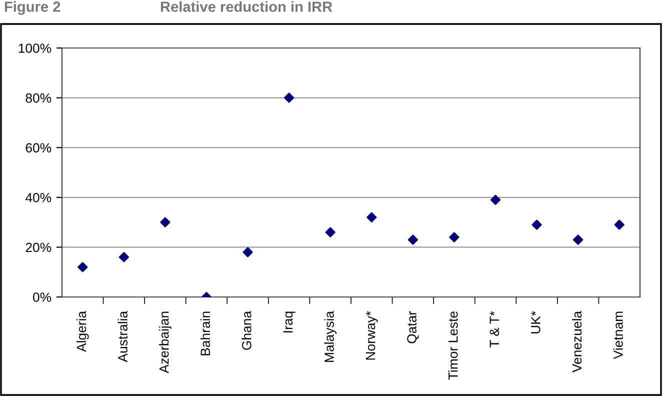  What do you see at coordinates (577, 341) in the screenshot?
I see `x-tick-label: Venezuela` at bounding box center [577, 341].